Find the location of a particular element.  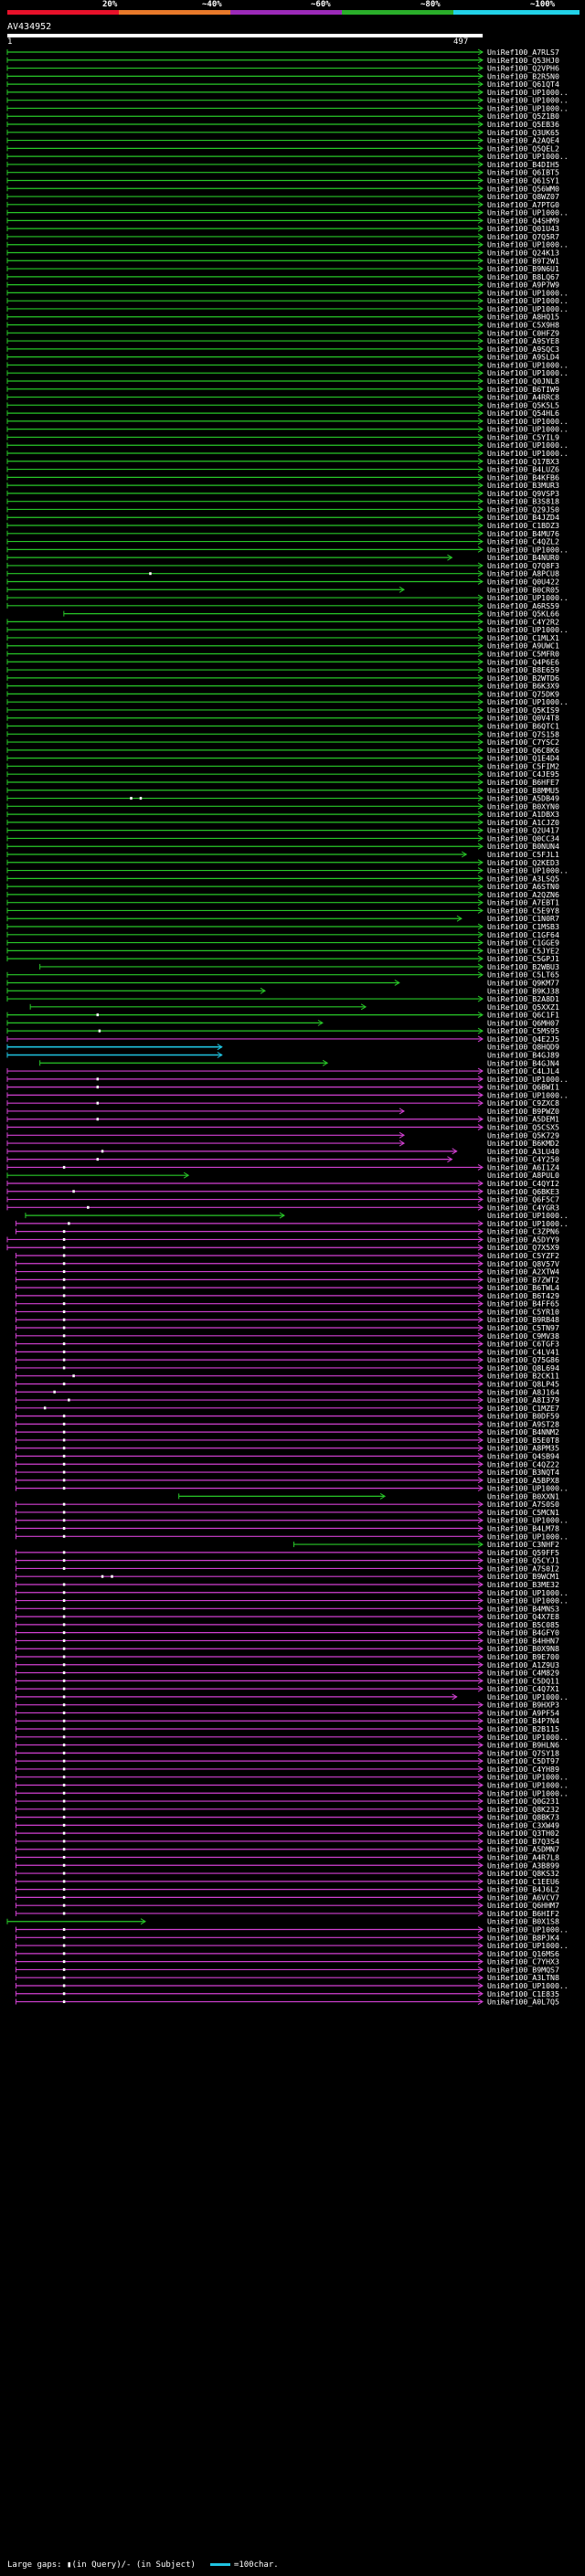

hit-row: UniRef100_C7YHX3 is located at coordinates (287, 1961).